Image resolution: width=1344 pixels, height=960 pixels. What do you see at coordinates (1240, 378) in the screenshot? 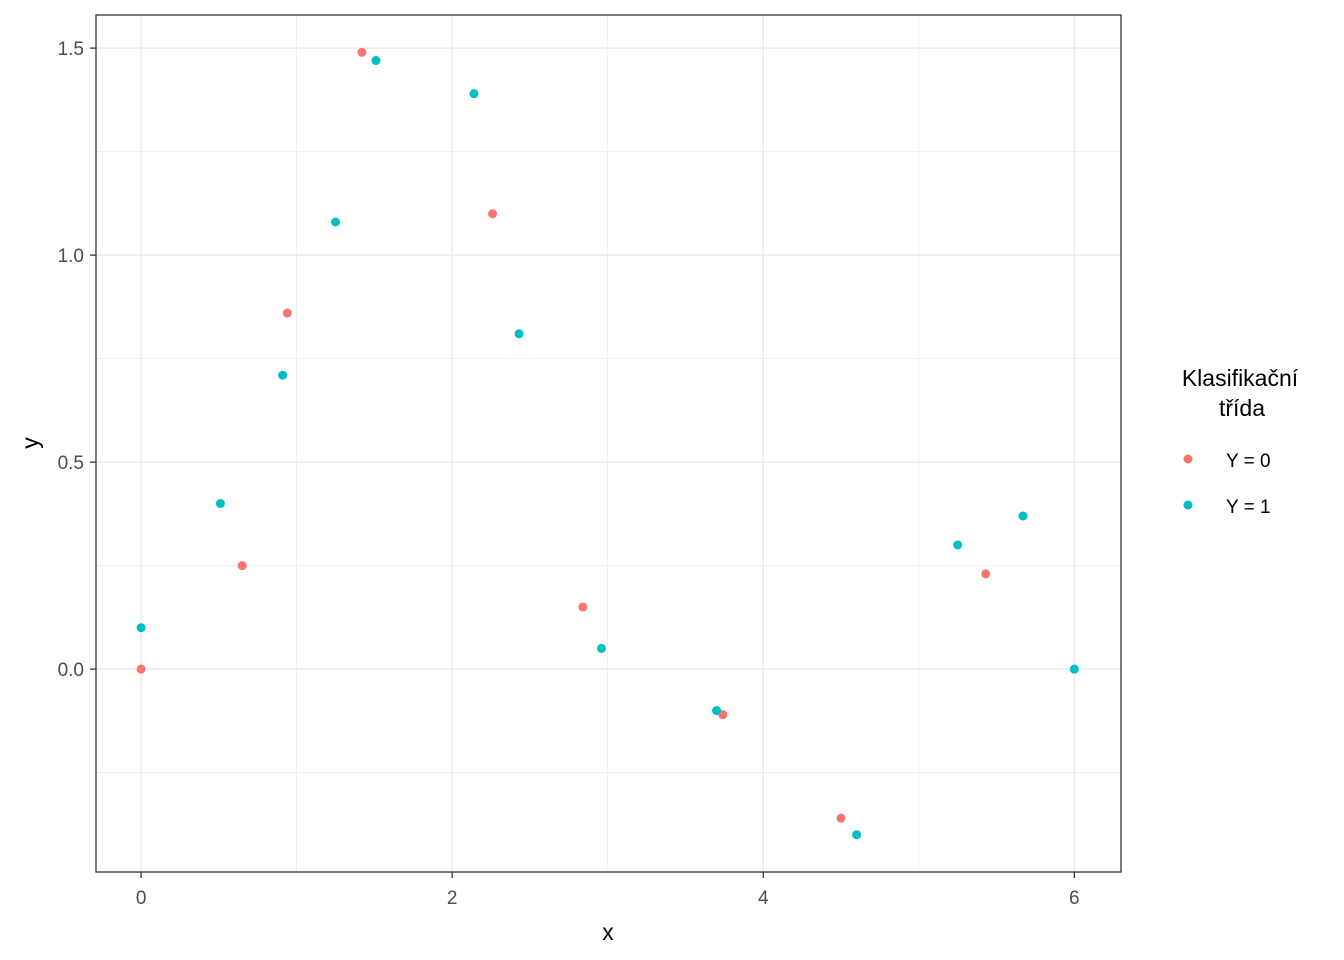
I see `legend-title-line1: Klasifikační` at bounding box center [1240, 378].